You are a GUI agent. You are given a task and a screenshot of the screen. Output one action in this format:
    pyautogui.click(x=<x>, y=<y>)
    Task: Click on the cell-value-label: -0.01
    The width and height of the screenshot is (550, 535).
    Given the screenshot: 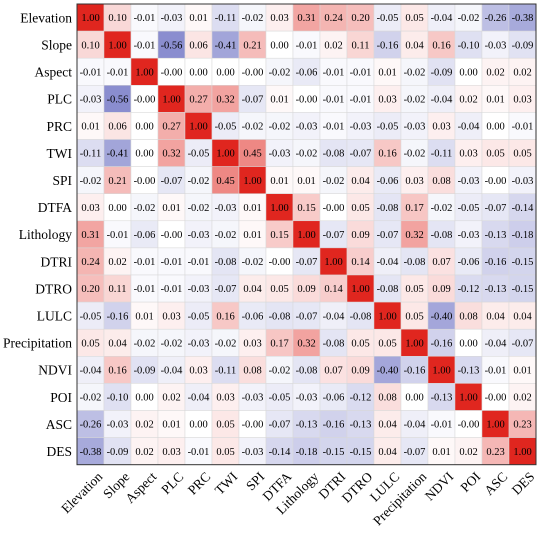 What is the action you would take?
    pyautogui.click(x=523, y=127)
    